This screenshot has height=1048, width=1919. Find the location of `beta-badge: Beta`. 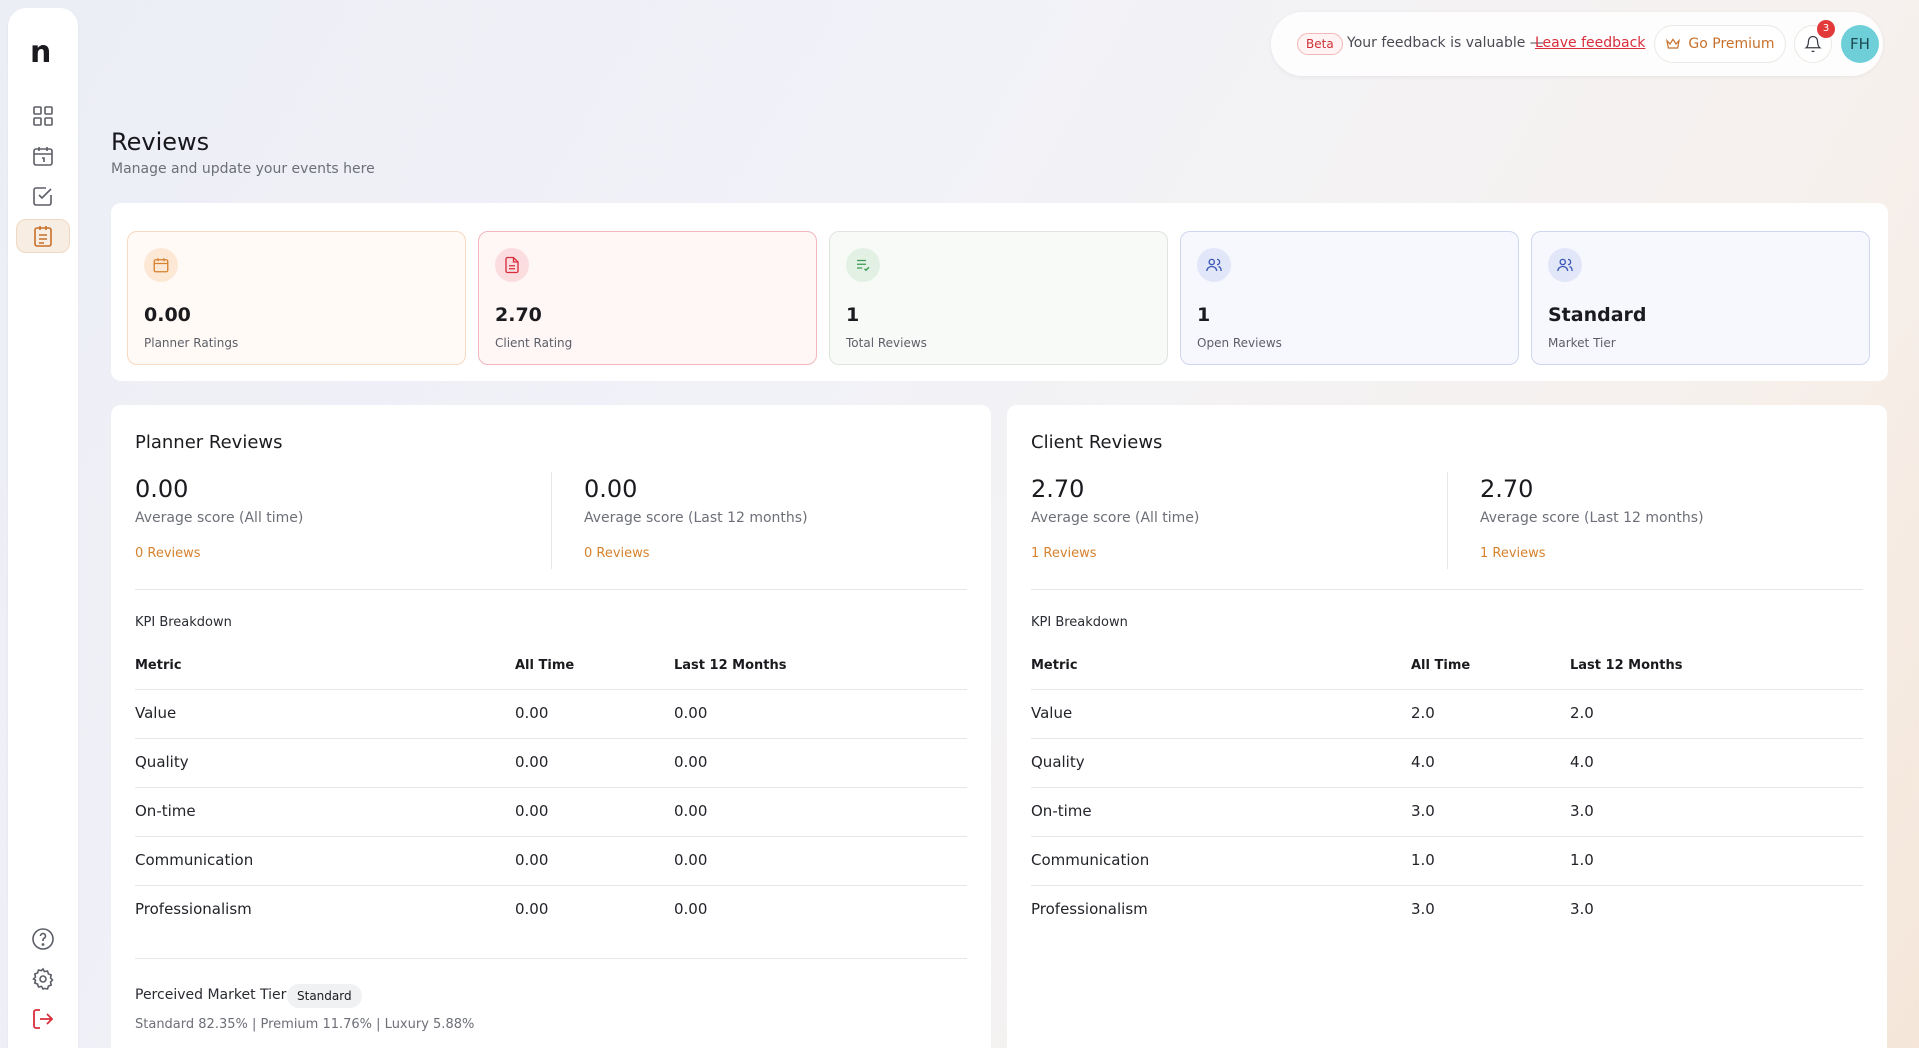

beta-badge: Beta is located at coordinates (1320, 44).